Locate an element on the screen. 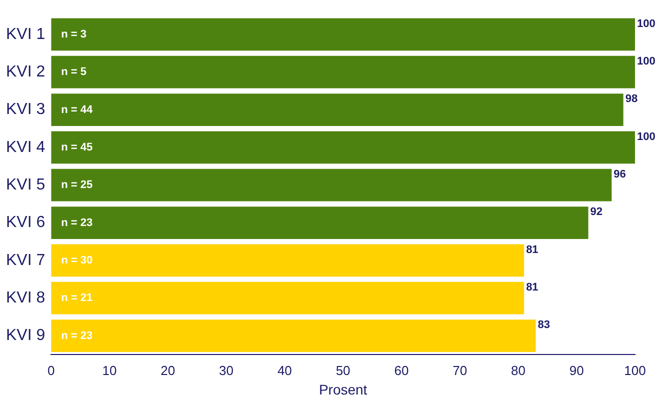  x-tick-label: 0 is located at coordinates (51, 370).